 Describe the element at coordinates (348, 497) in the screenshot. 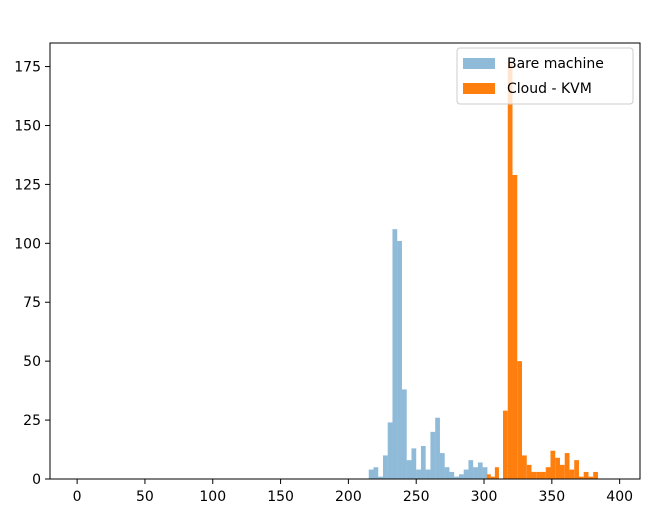

I see `x-tick-label: 200` at that location.